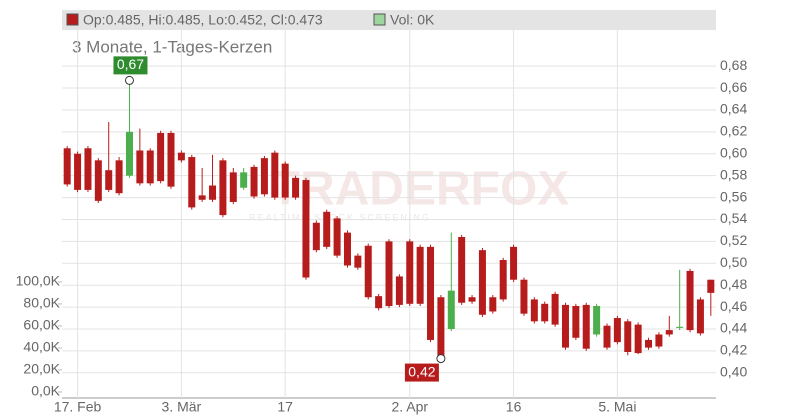 The width and height of the screenshot is (800, 420). What do you see at coordinates (733, 152) in the screenshot?
I see `y-tick-label: 0,60` at bounding box center [733, 152].